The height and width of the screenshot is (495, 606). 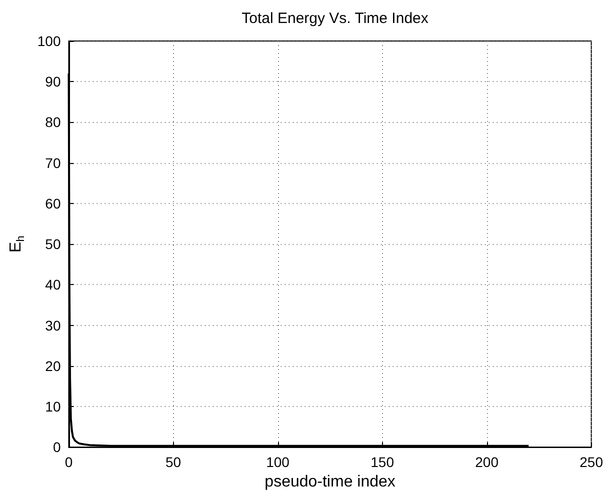 I want to click on x-axis-title: pseudo-time index, so click(x=330, y=482).